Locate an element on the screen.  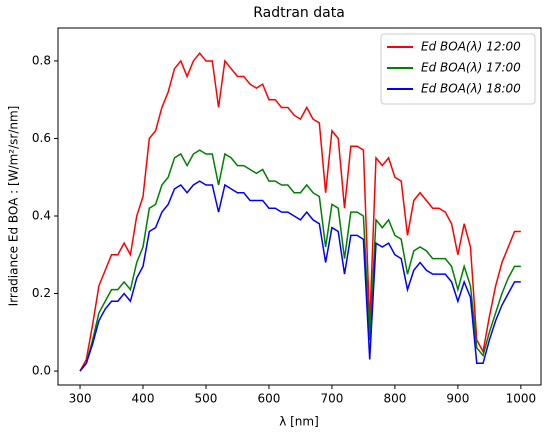
x-tick-label: 300 is located at coordinates (80, 399).